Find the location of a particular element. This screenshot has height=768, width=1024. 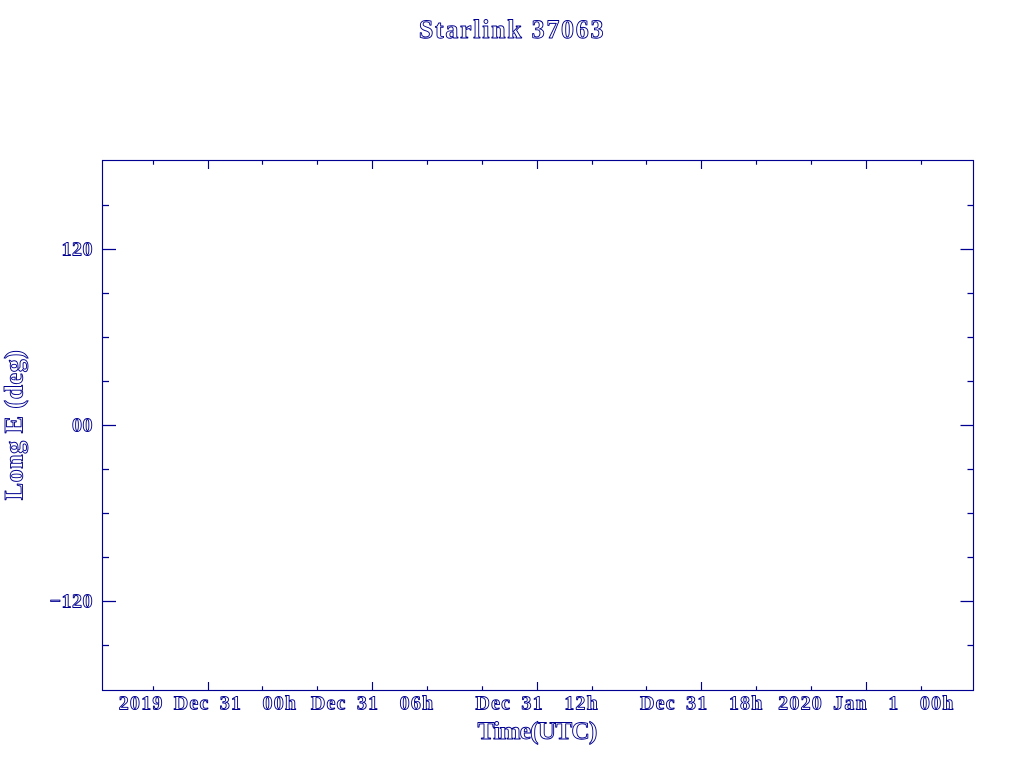

svg-text: 2019 Dec 31 00h is located at coordinates (208, 704).